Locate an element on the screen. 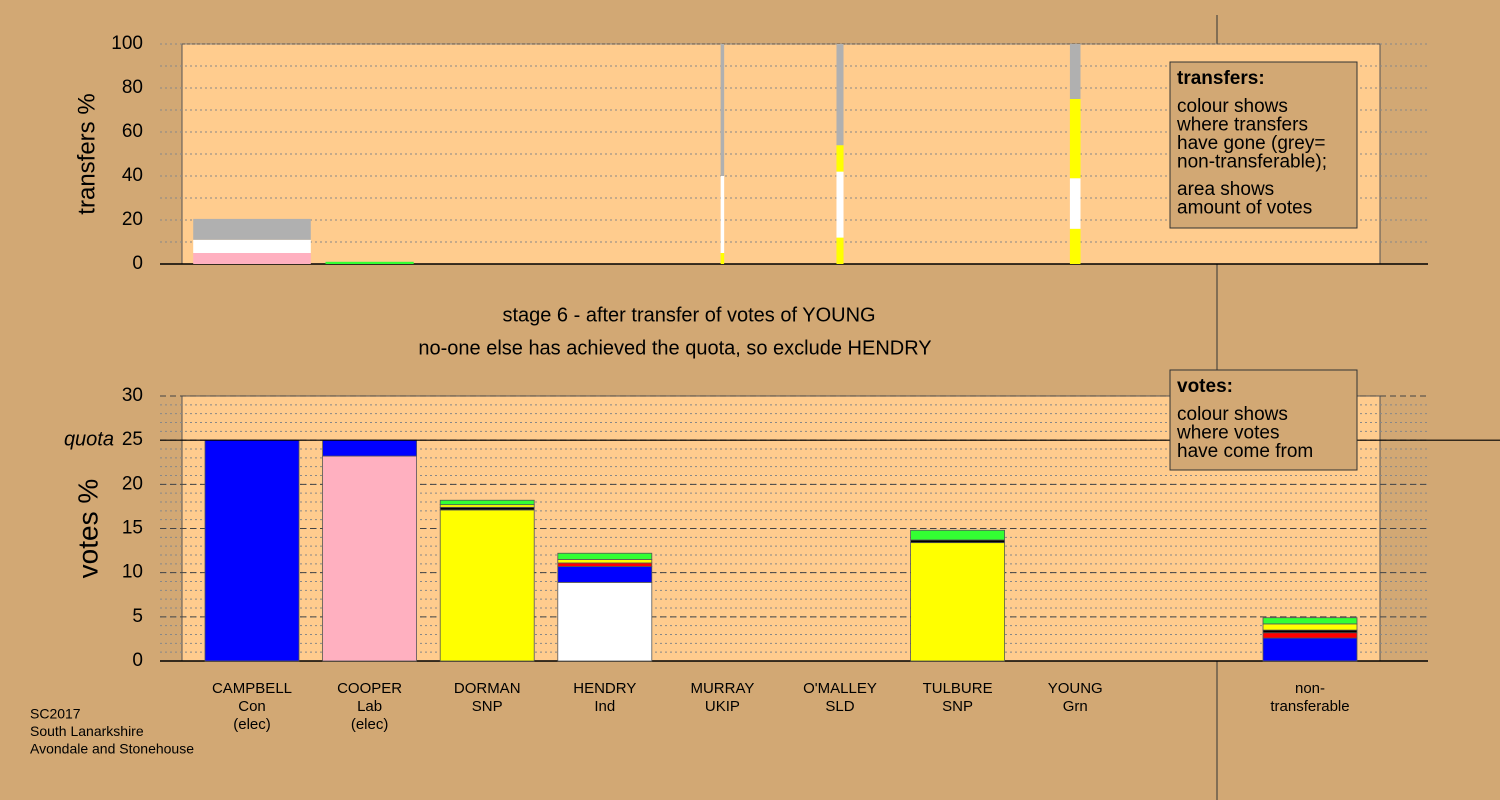  footer-line: South Lanarkshire is located at coordinates (87, 731).